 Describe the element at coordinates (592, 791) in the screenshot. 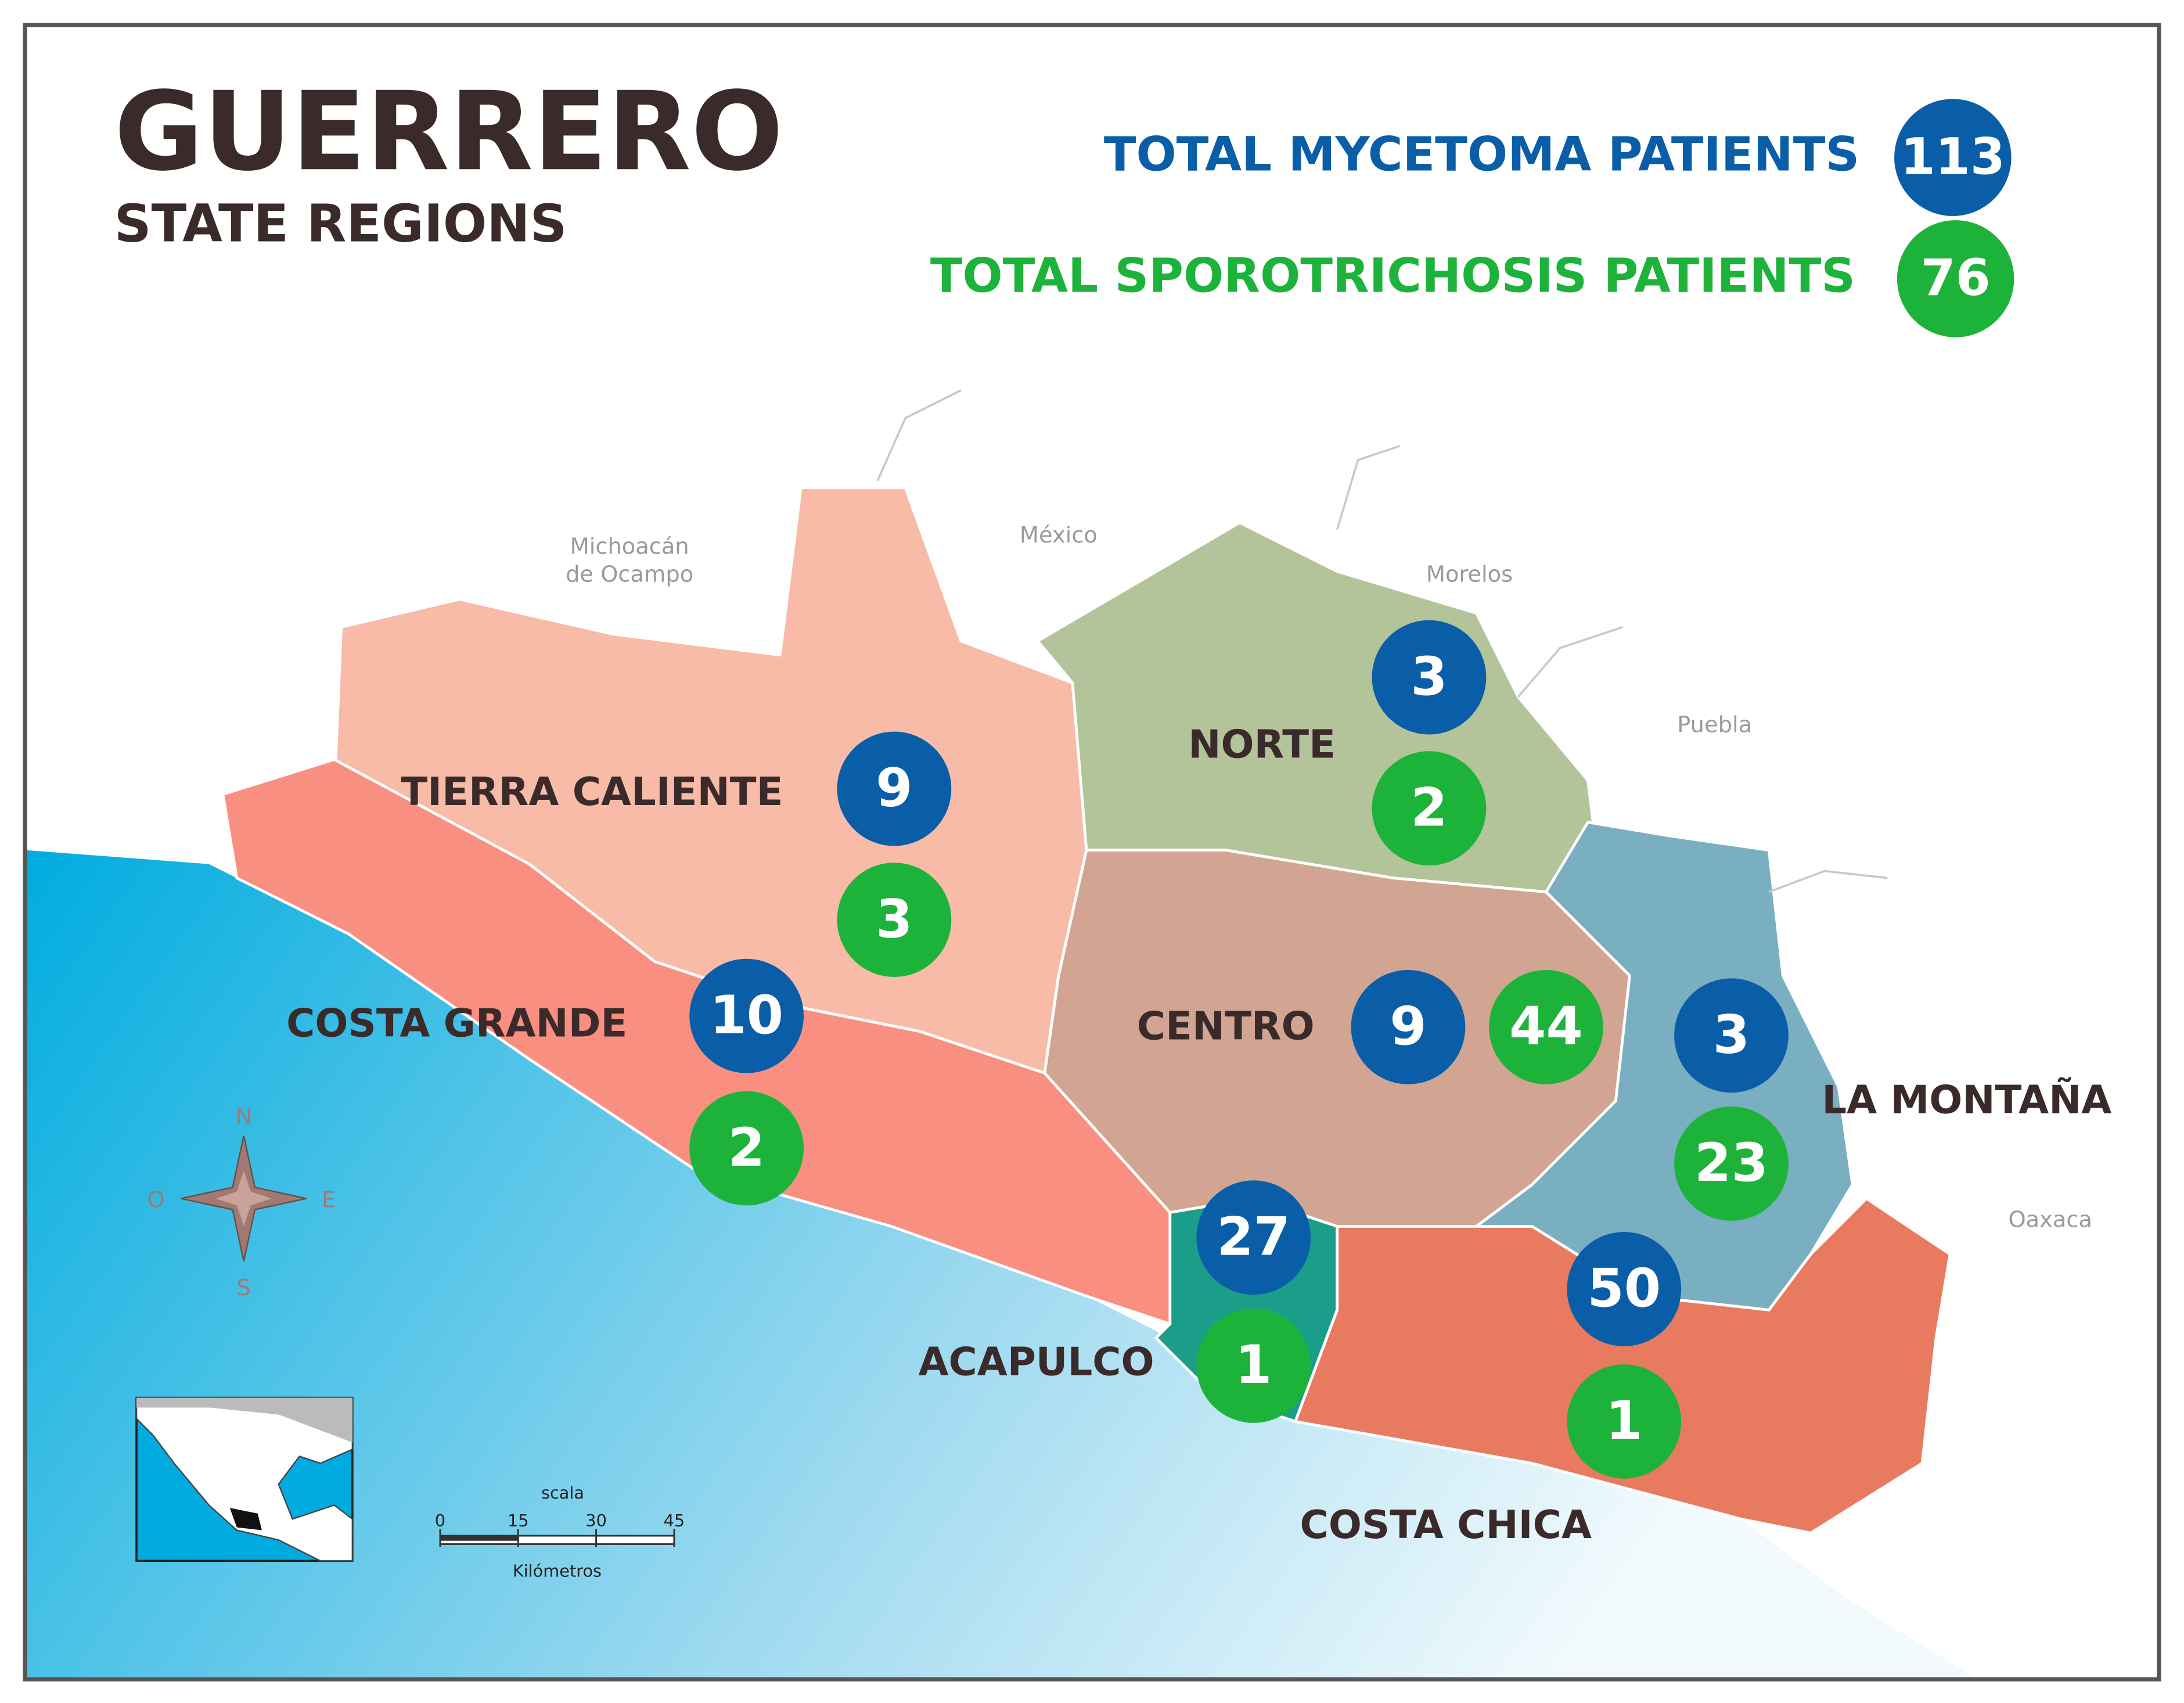

I see `region-label: TIERRA CALIENTE` at that location.